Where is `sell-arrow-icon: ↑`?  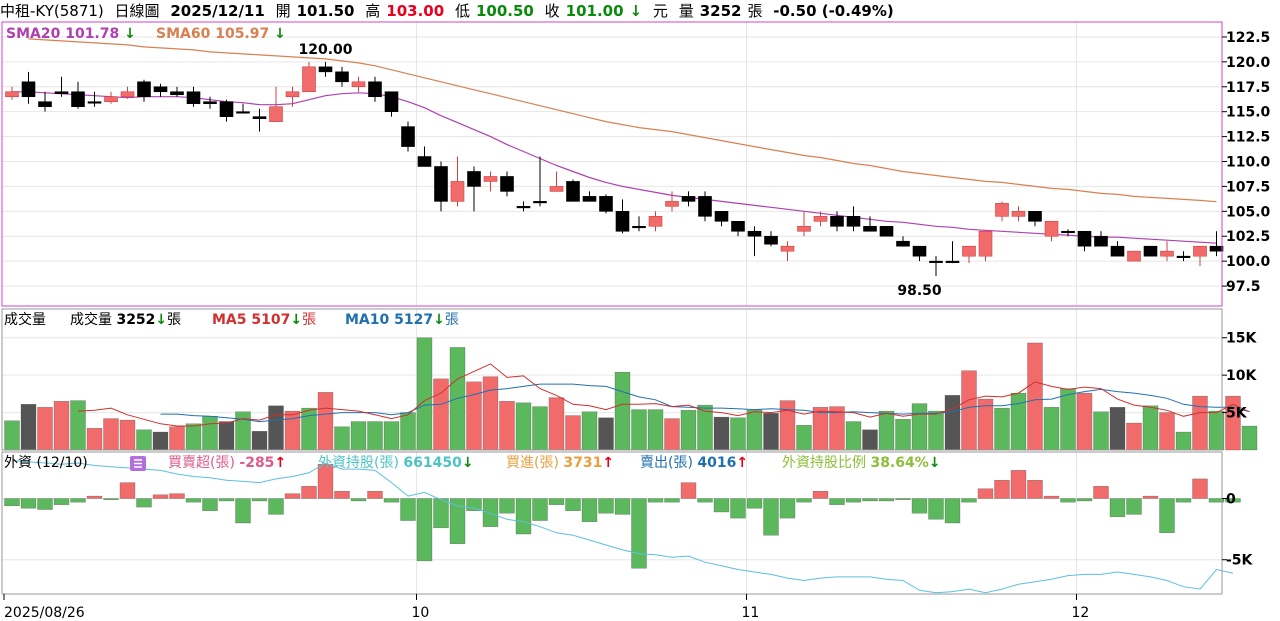
sell-arrow-icon: ↑ is located at coordinates (742, 463).